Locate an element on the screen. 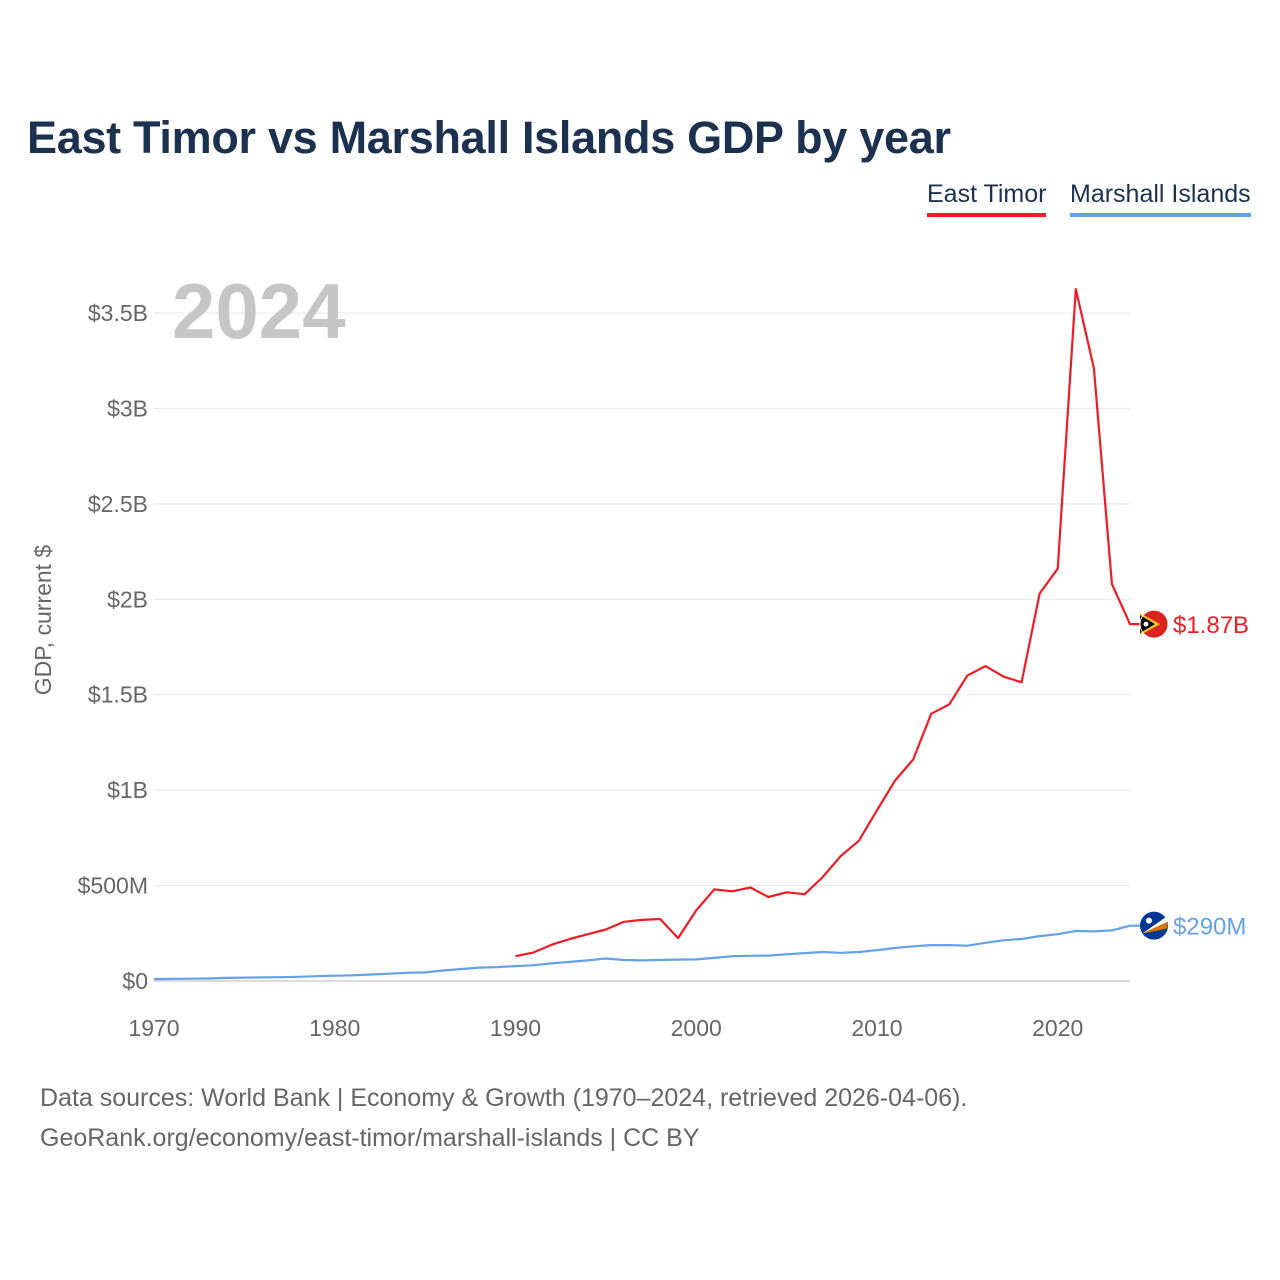 This screenshot has height=1280, width=1280. x-tick-label: 2010 is located at coordinates (876, 1028).